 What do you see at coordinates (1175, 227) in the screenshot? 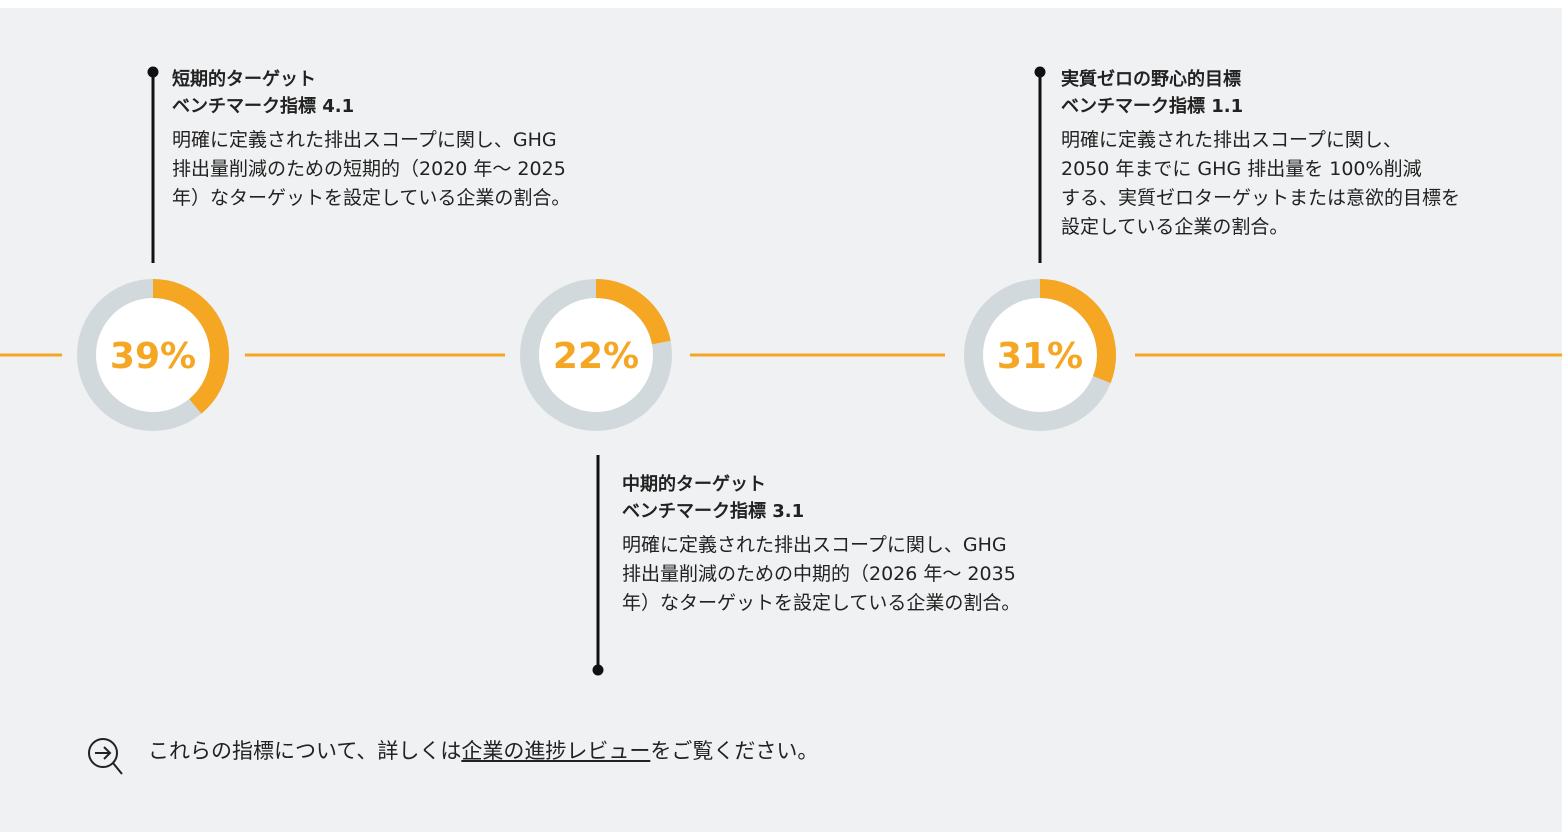
I see `description-line: 設定している企業の割合。` at bounding box center [1175, 227].